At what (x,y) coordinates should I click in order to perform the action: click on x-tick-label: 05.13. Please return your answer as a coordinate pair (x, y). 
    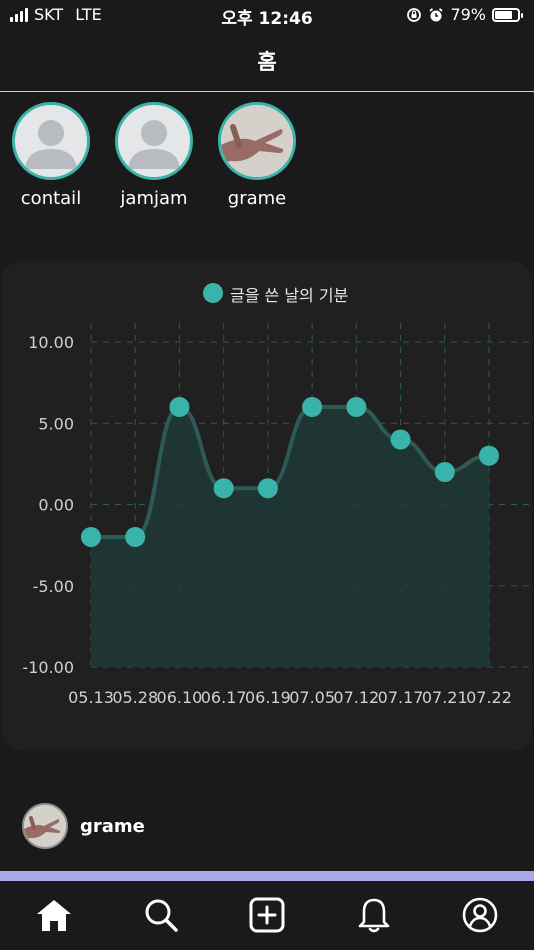
    Looking at the image, I should click on (91, 697).